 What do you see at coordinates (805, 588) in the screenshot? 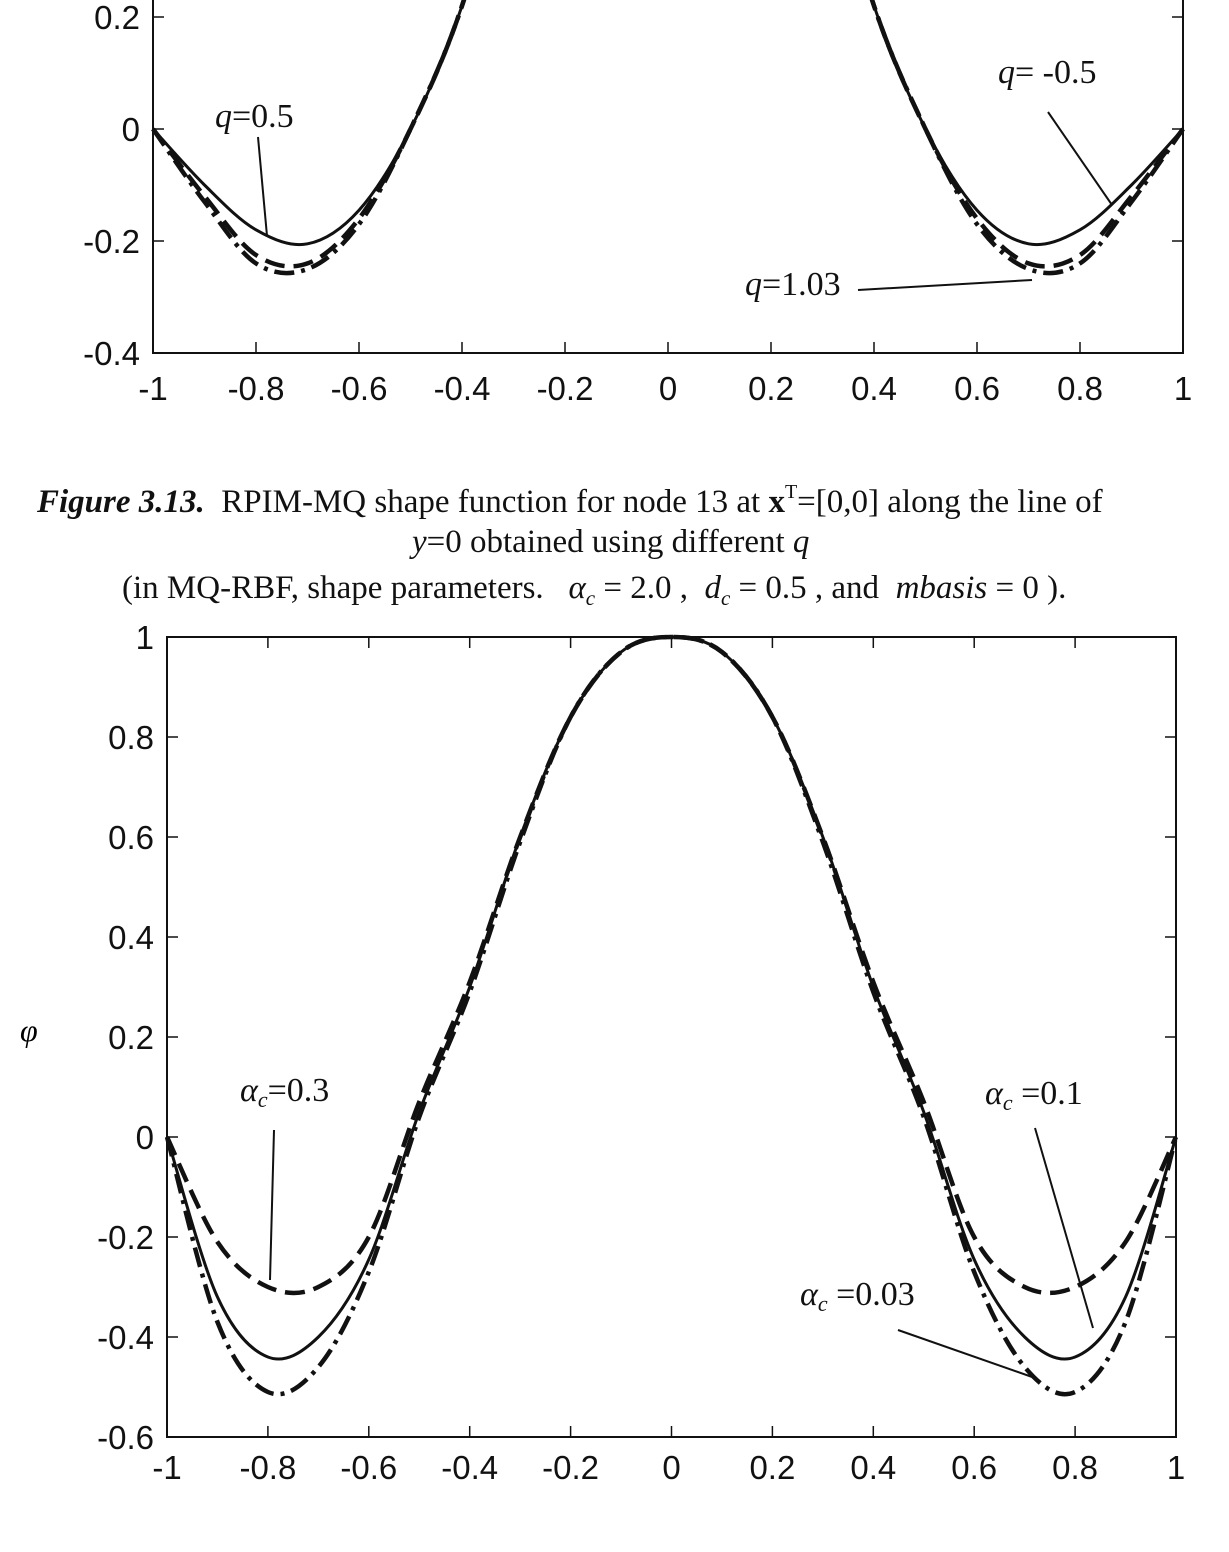
I see `caption-text: = 0.5 , and` at bounding box center [805, 588].